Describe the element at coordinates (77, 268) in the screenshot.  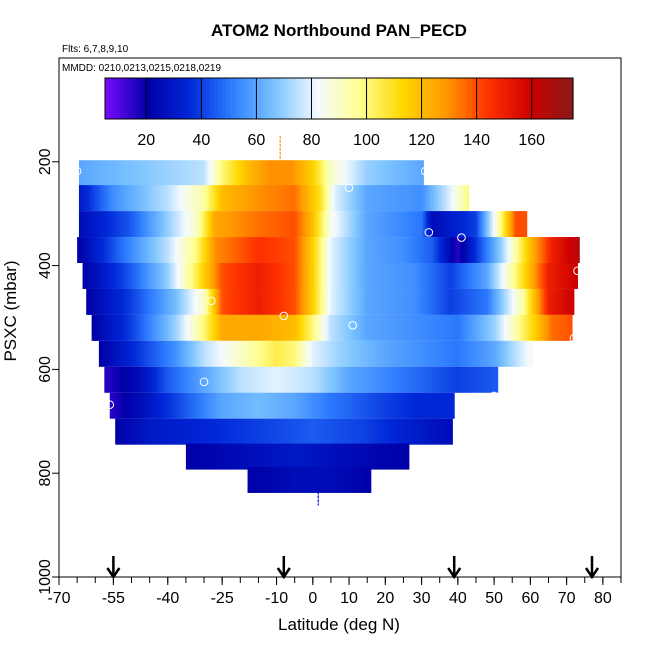
I see `sample-point` at that location.